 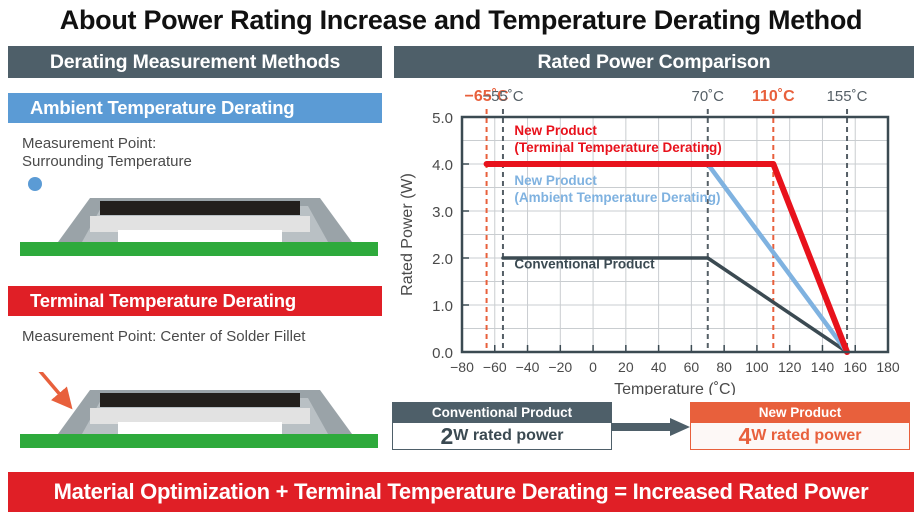 What do you see at coordinates (806, 435) in the screenshot?
I see `new-watt-unit: W rated power` at bounding box center [806, 435].